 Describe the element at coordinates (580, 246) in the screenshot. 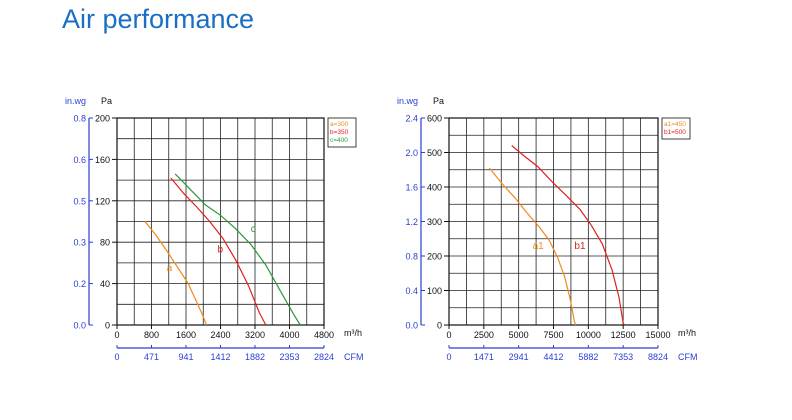

I see `series-label-b1: b1` at that location.